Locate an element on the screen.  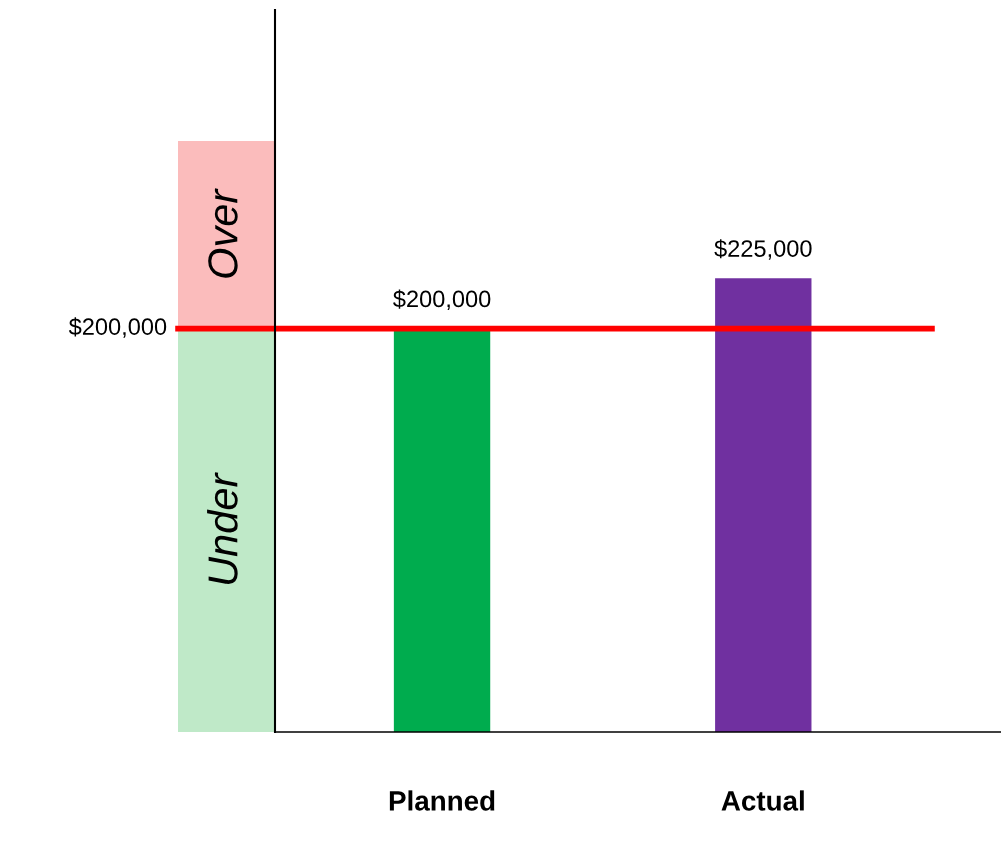
data-label: $225,000 is located at coordinates (763, 249).